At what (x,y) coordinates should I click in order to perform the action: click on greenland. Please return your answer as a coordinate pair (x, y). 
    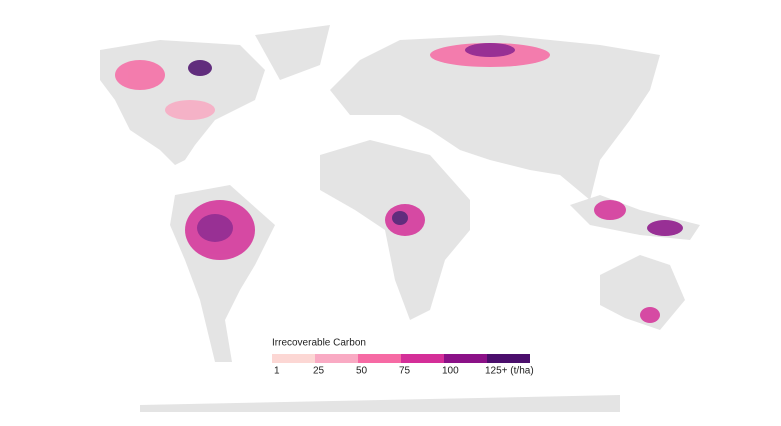
    Looking at the image, I should click on (292, 52).